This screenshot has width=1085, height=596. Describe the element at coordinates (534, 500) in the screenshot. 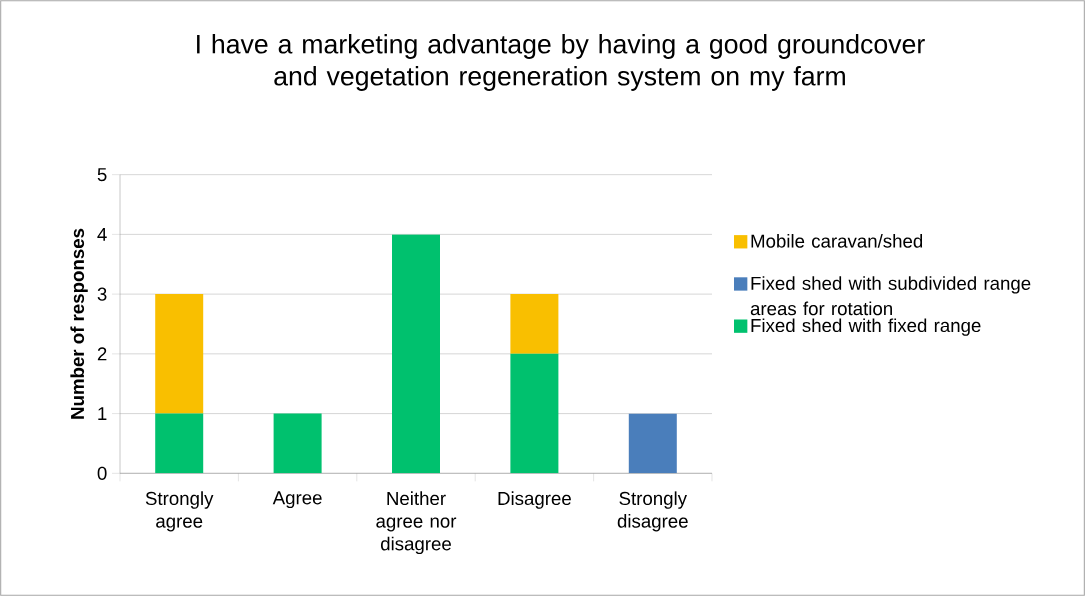

I see `x-tick-label: Disagree` at that location.